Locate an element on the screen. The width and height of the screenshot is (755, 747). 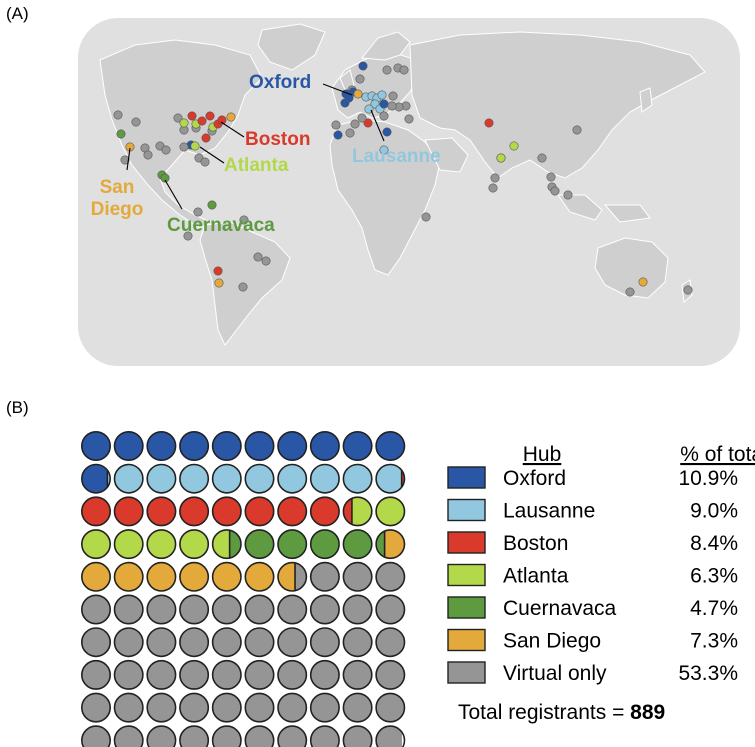
map-marker-san-diego is located at coordinates (231, 117).